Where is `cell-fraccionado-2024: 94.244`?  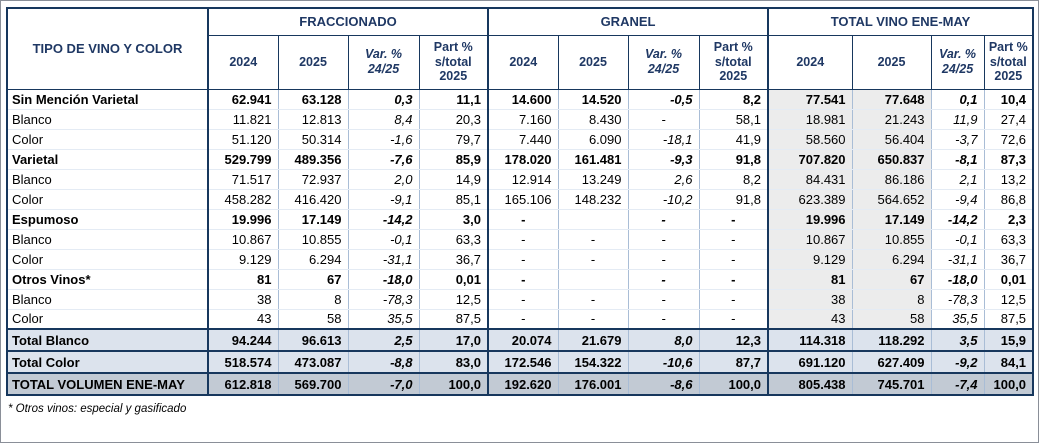
cell-fraccionado-2024: 94.244 is located at coordinates (243, 340).